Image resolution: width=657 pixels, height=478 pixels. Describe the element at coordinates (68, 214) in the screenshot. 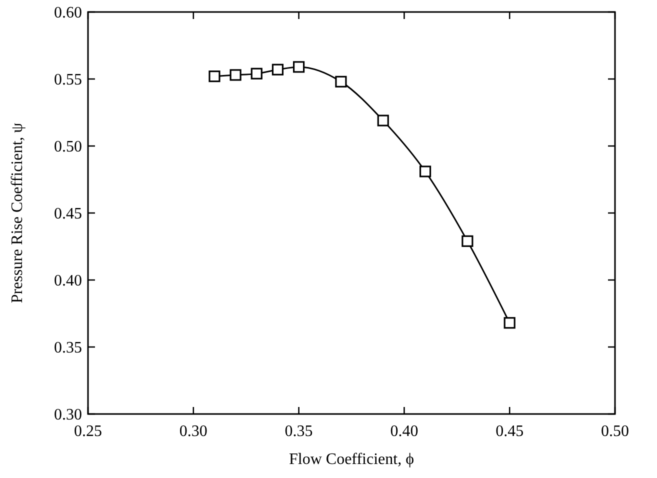

I see `y-tick-label: 0.45` at that location.